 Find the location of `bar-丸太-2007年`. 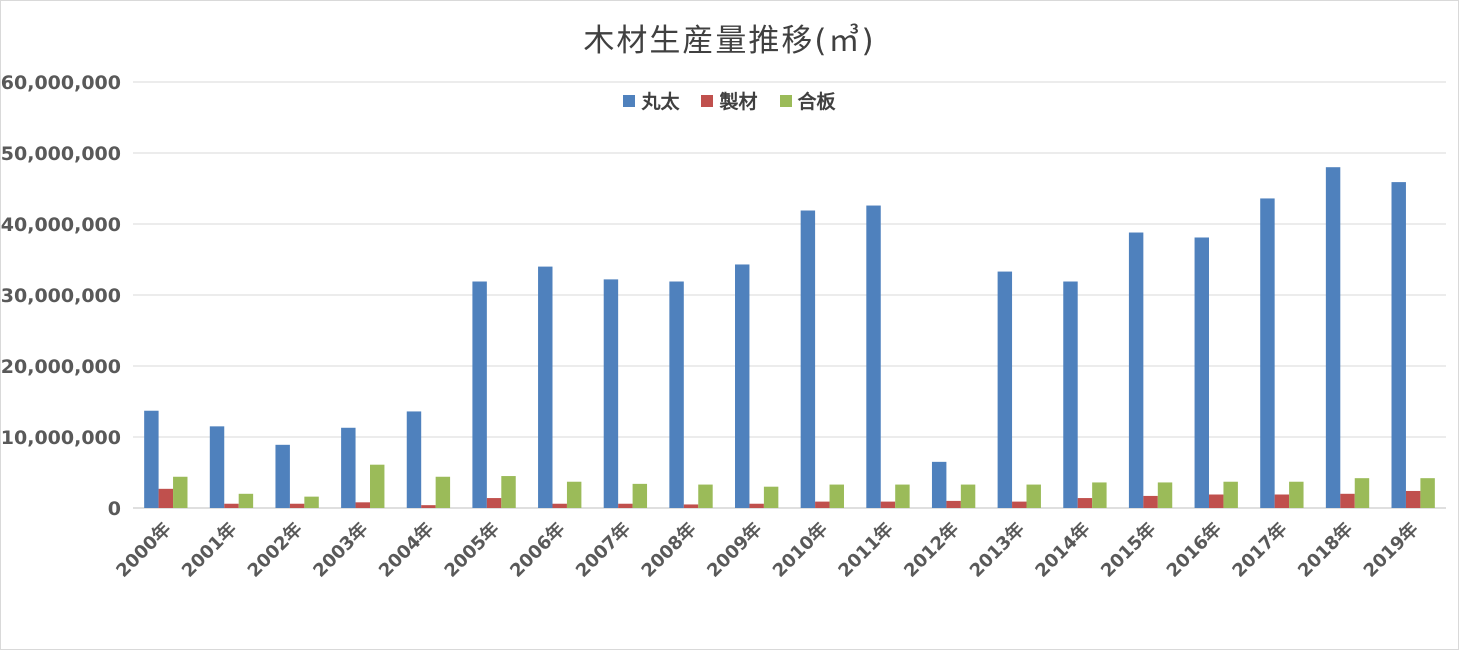

bar-丸太-2007年 is located at coordinates (611, 393).